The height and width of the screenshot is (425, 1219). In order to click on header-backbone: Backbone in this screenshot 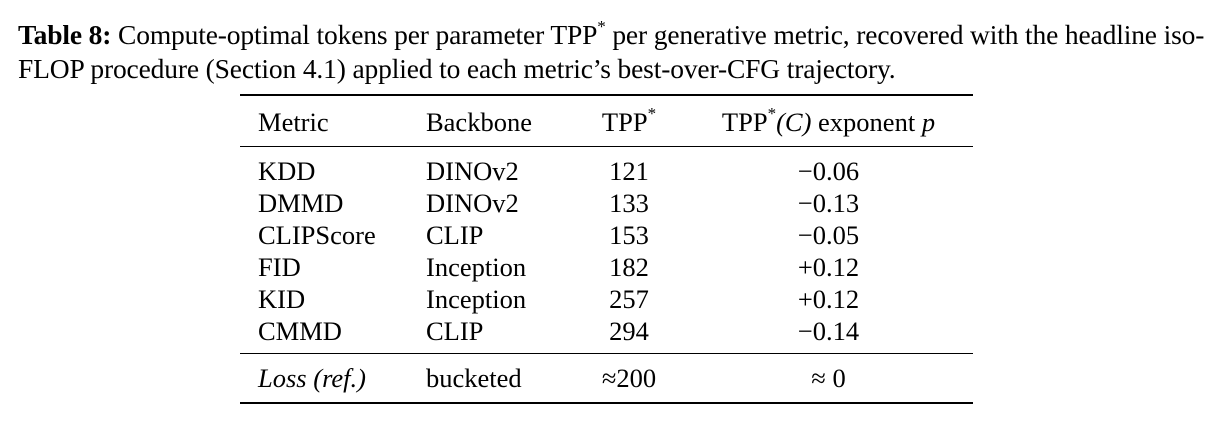, I will do `click(500, 121)`.